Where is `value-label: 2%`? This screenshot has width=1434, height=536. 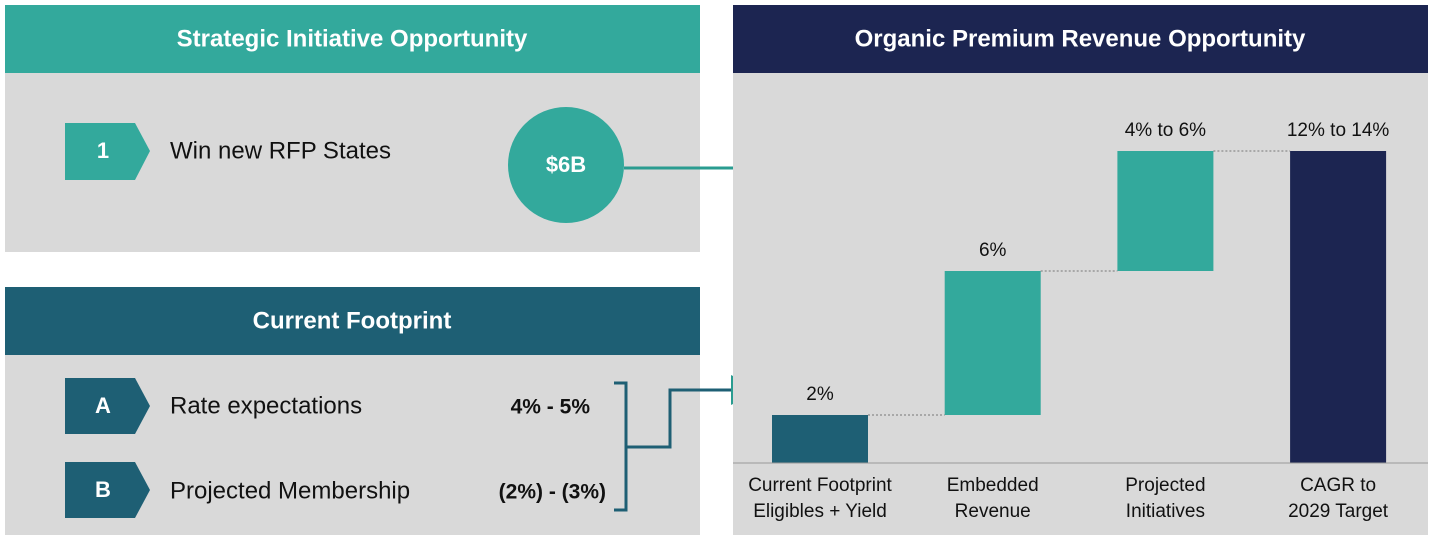 value-label: 2% is located at coordinates (820, 394).